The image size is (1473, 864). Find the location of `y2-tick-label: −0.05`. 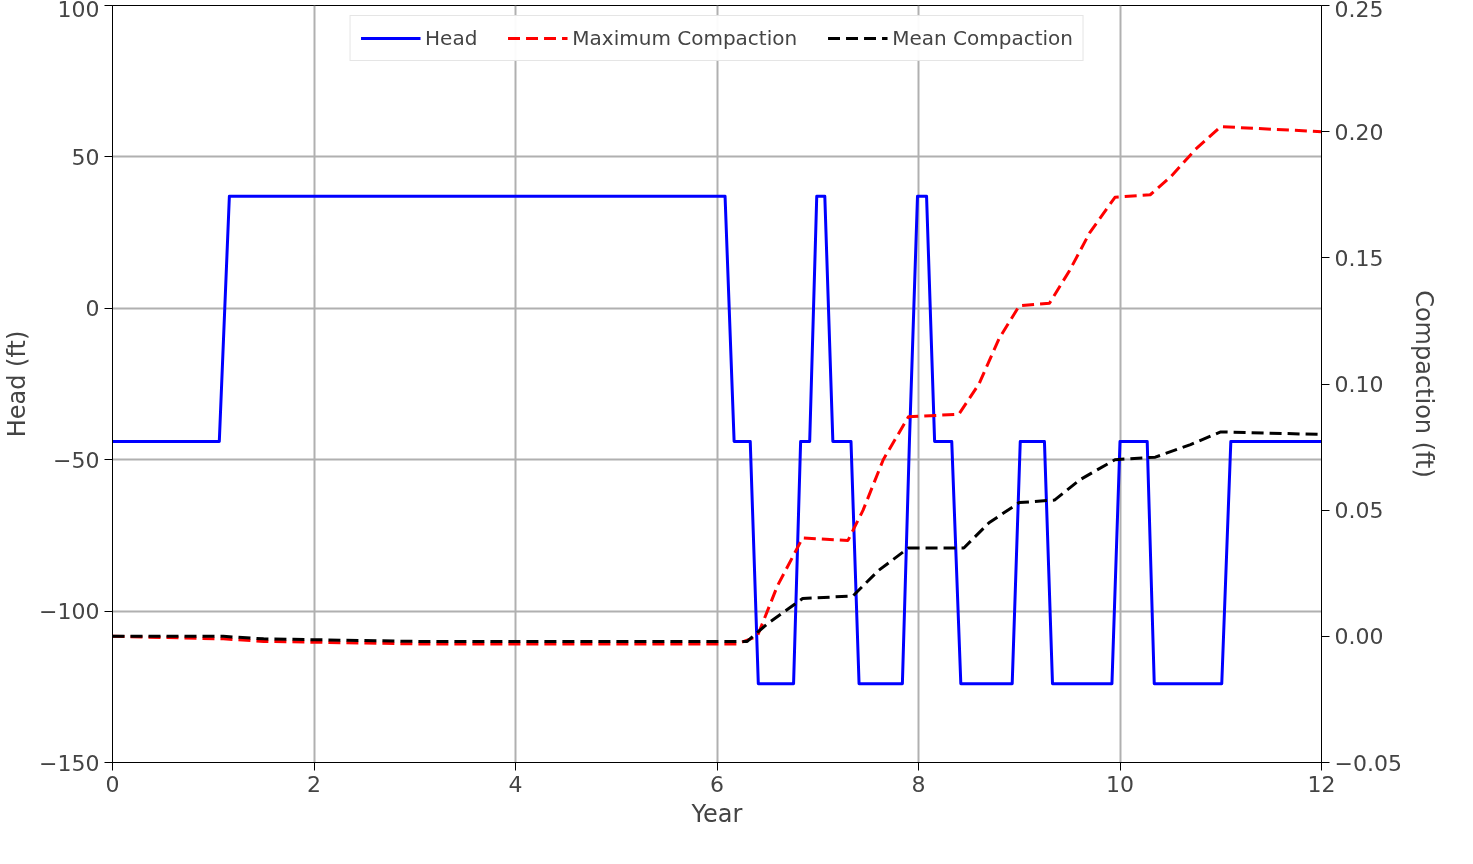

y2-tick-label: −0.05 is located at coordinates (1368, 763).